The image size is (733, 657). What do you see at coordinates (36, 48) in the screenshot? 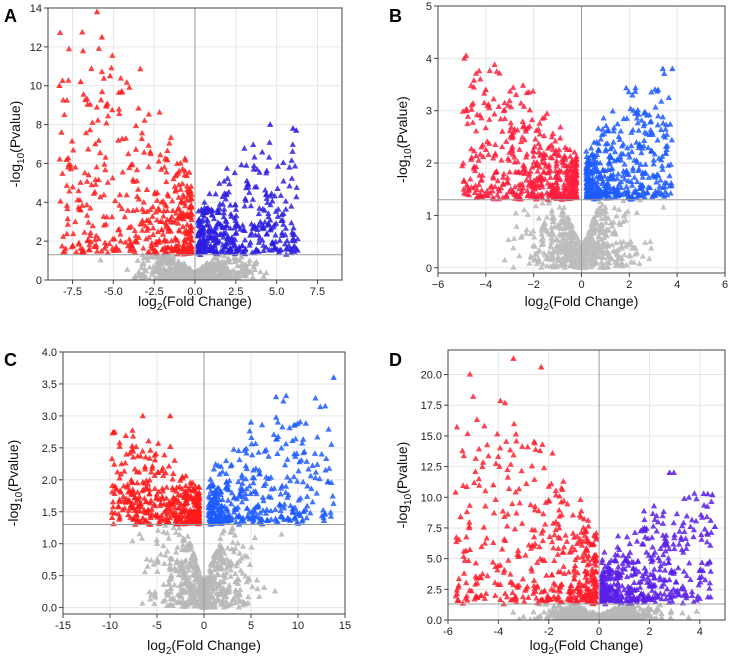
I see `y-tick-label: 12` at bounding box center [36, 48].